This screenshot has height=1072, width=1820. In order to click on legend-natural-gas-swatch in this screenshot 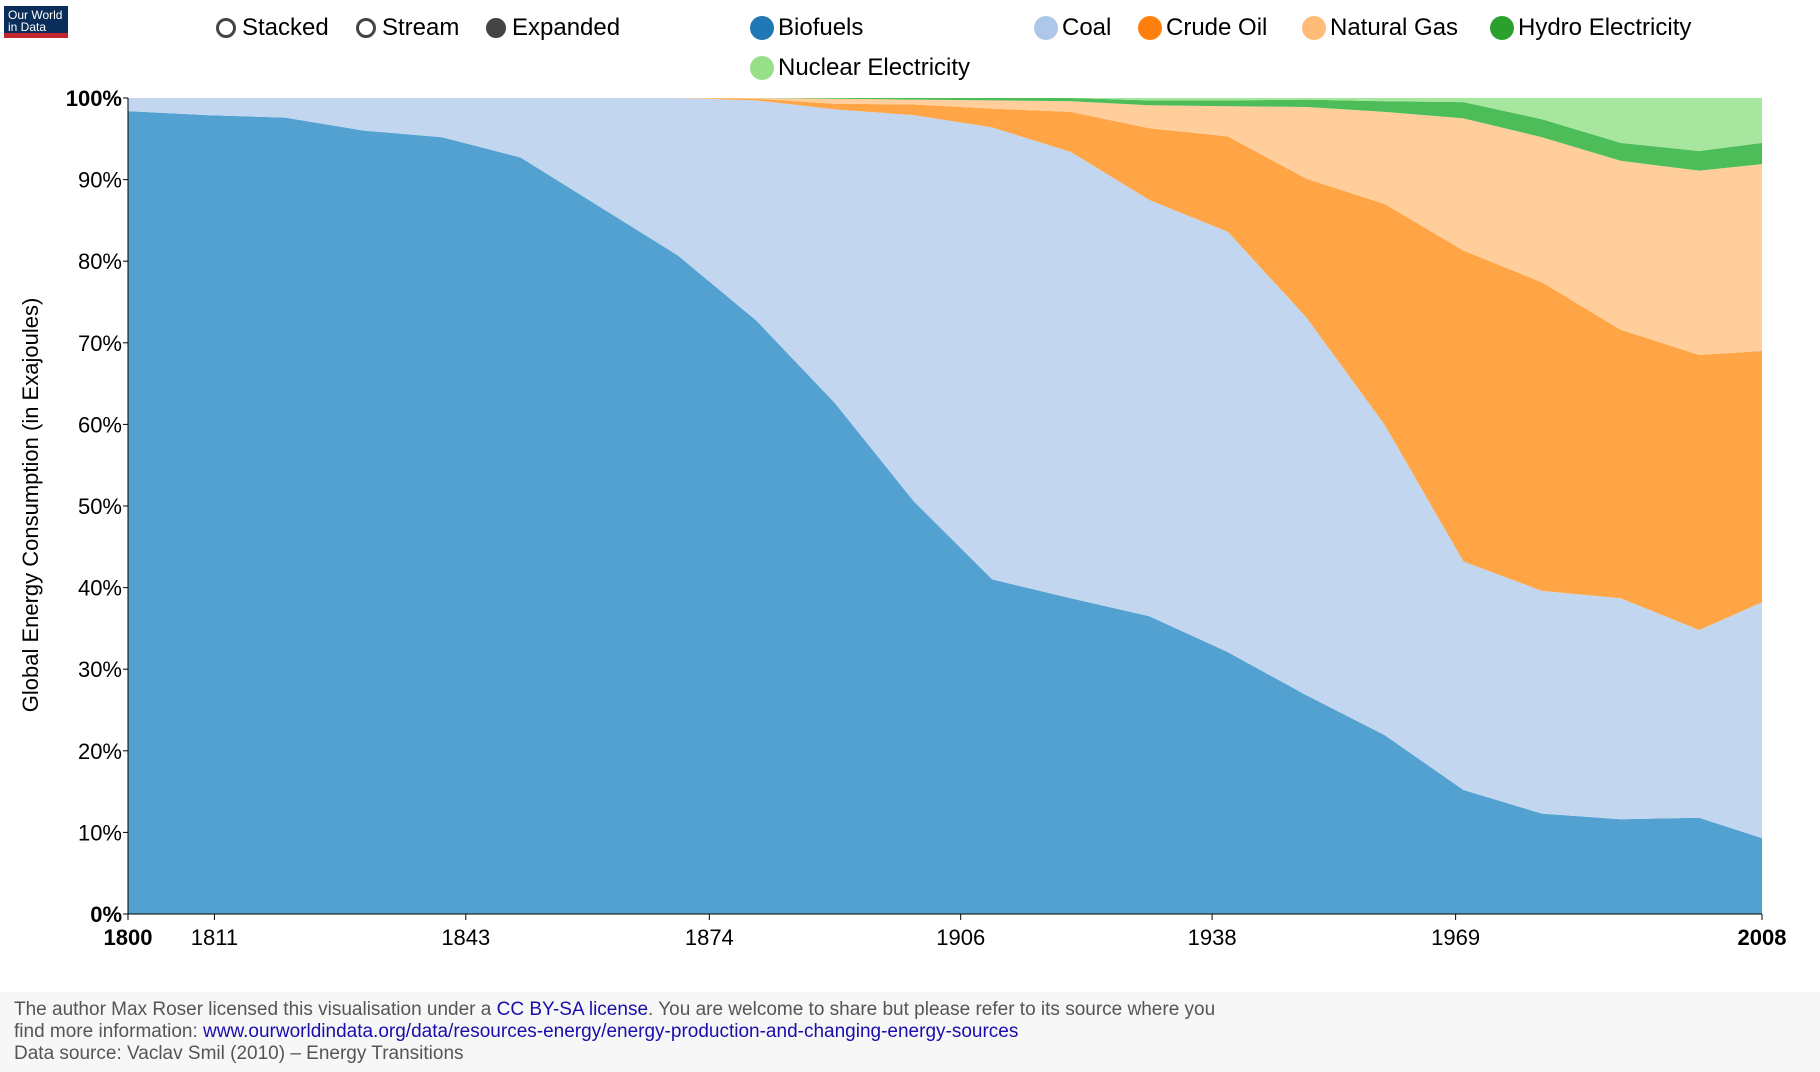, I will do `click(1314, 28)`.